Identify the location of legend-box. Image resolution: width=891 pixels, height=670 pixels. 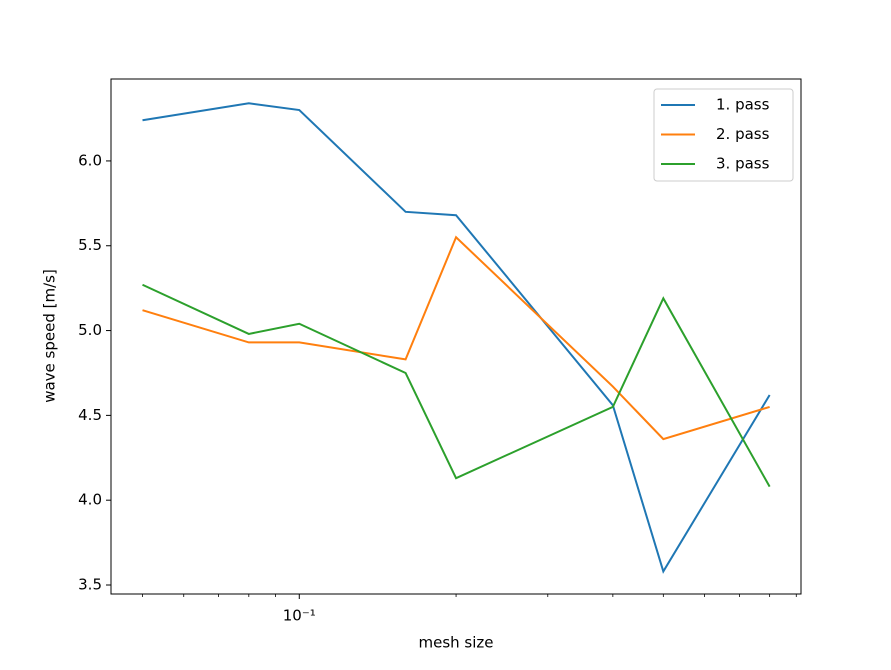
(723, 135).